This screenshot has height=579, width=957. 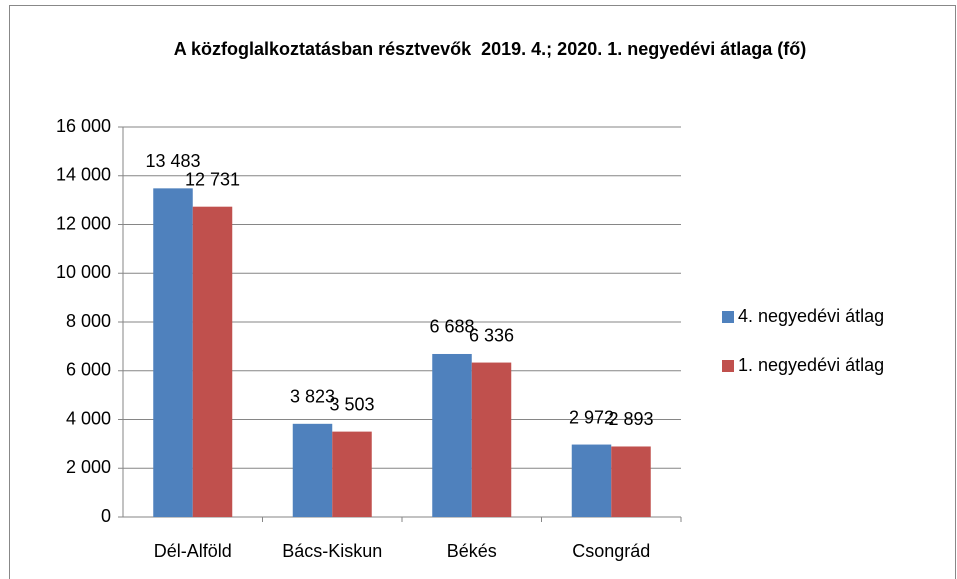 What do you see at coordinates (591, 417) in the screenshot?
I see `data-label: 2 972` at bounding box center [591, 417].